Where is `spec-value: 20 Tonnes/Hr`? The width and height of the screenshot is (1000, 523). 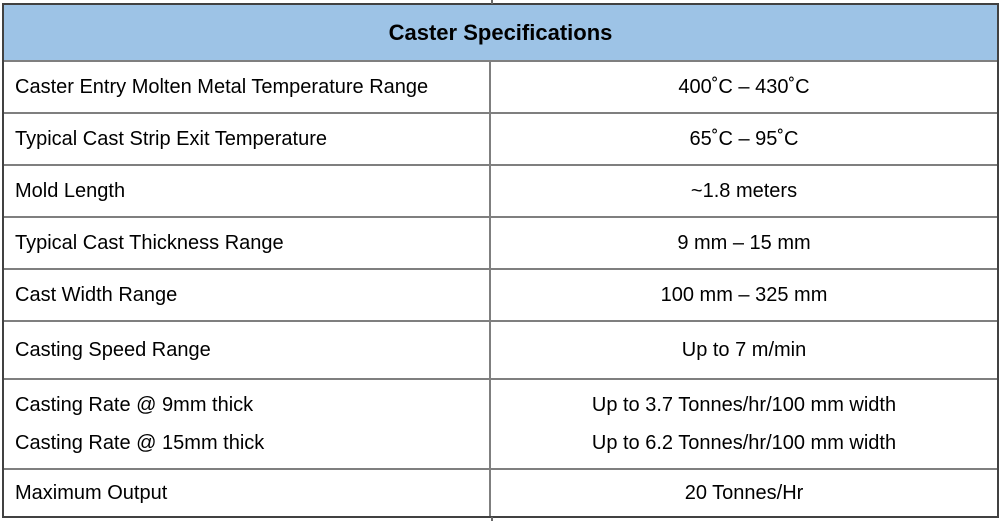 spec-value: 20 Tonnes/Hr is located at coordinates (744, 492).